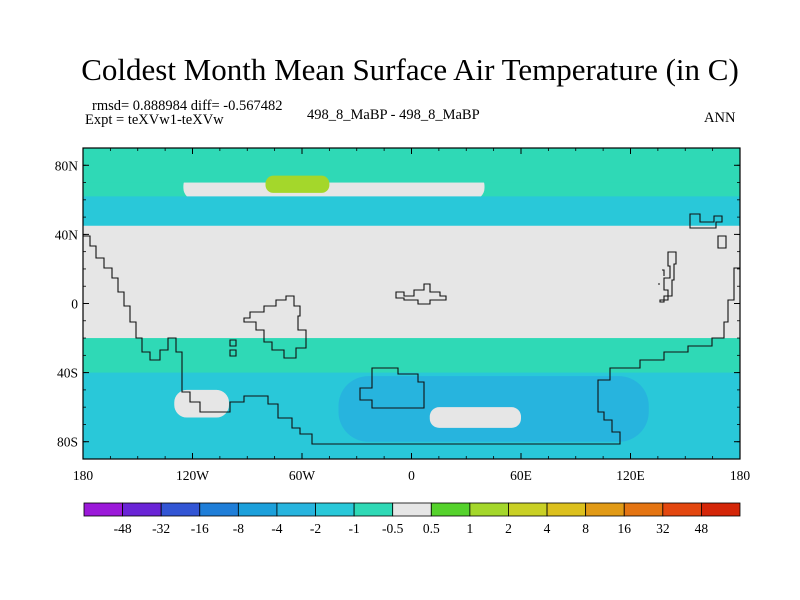 The image size is (800, 600). What do you see at coordinates (663, 528) in the screenshot?
I see `colorbar-label: 32` at bounding box center [663, 528].